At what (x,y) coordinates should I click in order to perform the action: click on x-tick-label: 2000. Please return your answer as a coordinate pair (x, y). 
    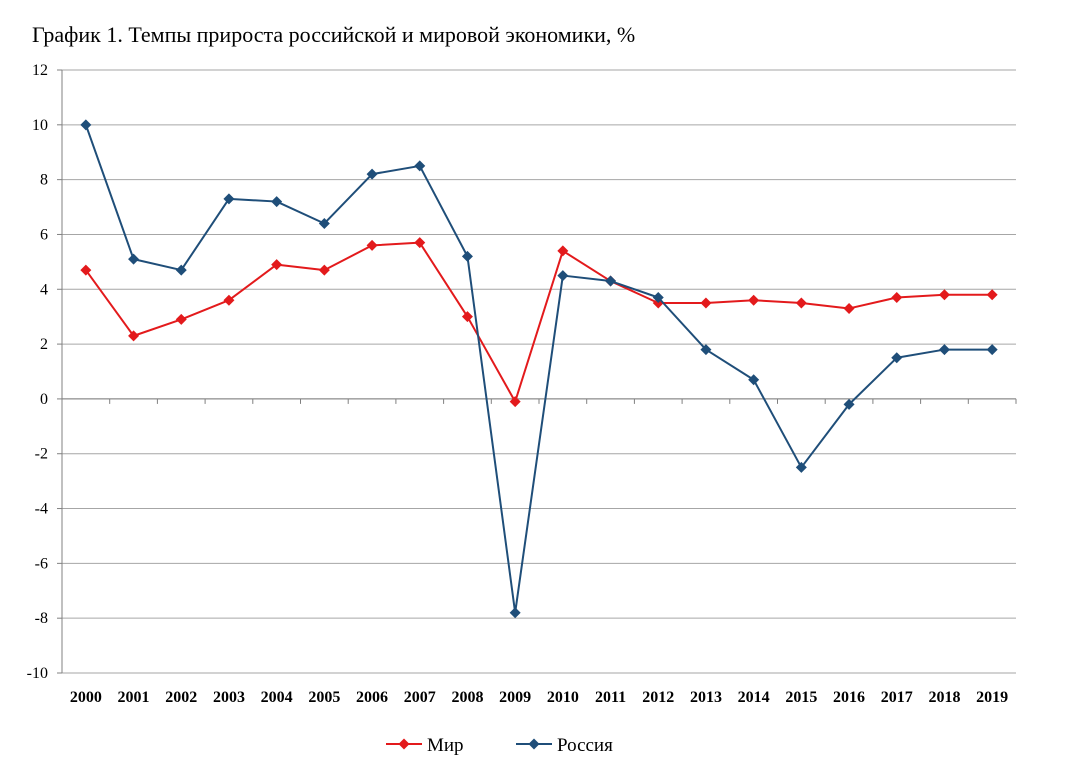
    Looking at the image, I should click on (86, 697).